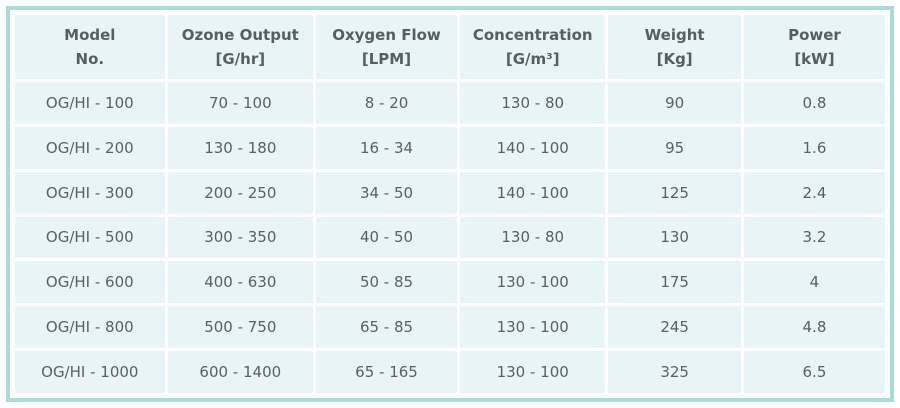 The height and width of the screenshot is (408, 900). Describe the element at coordinates (814, 327) in the screenshot. I see `cell-power: 4.8` at that location.